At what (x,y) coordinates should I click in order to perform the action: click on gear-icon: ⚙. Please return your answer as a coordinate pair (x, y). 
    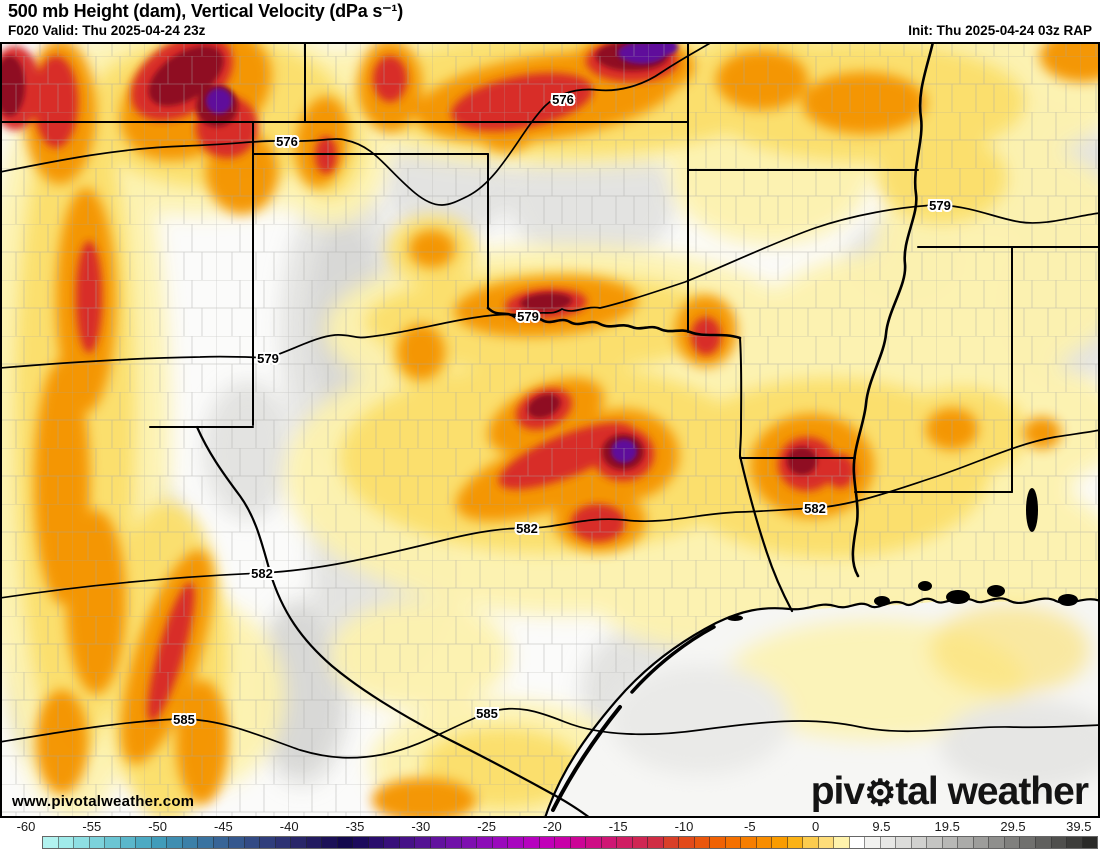
    Looking at the image, I should click on (880, 793).